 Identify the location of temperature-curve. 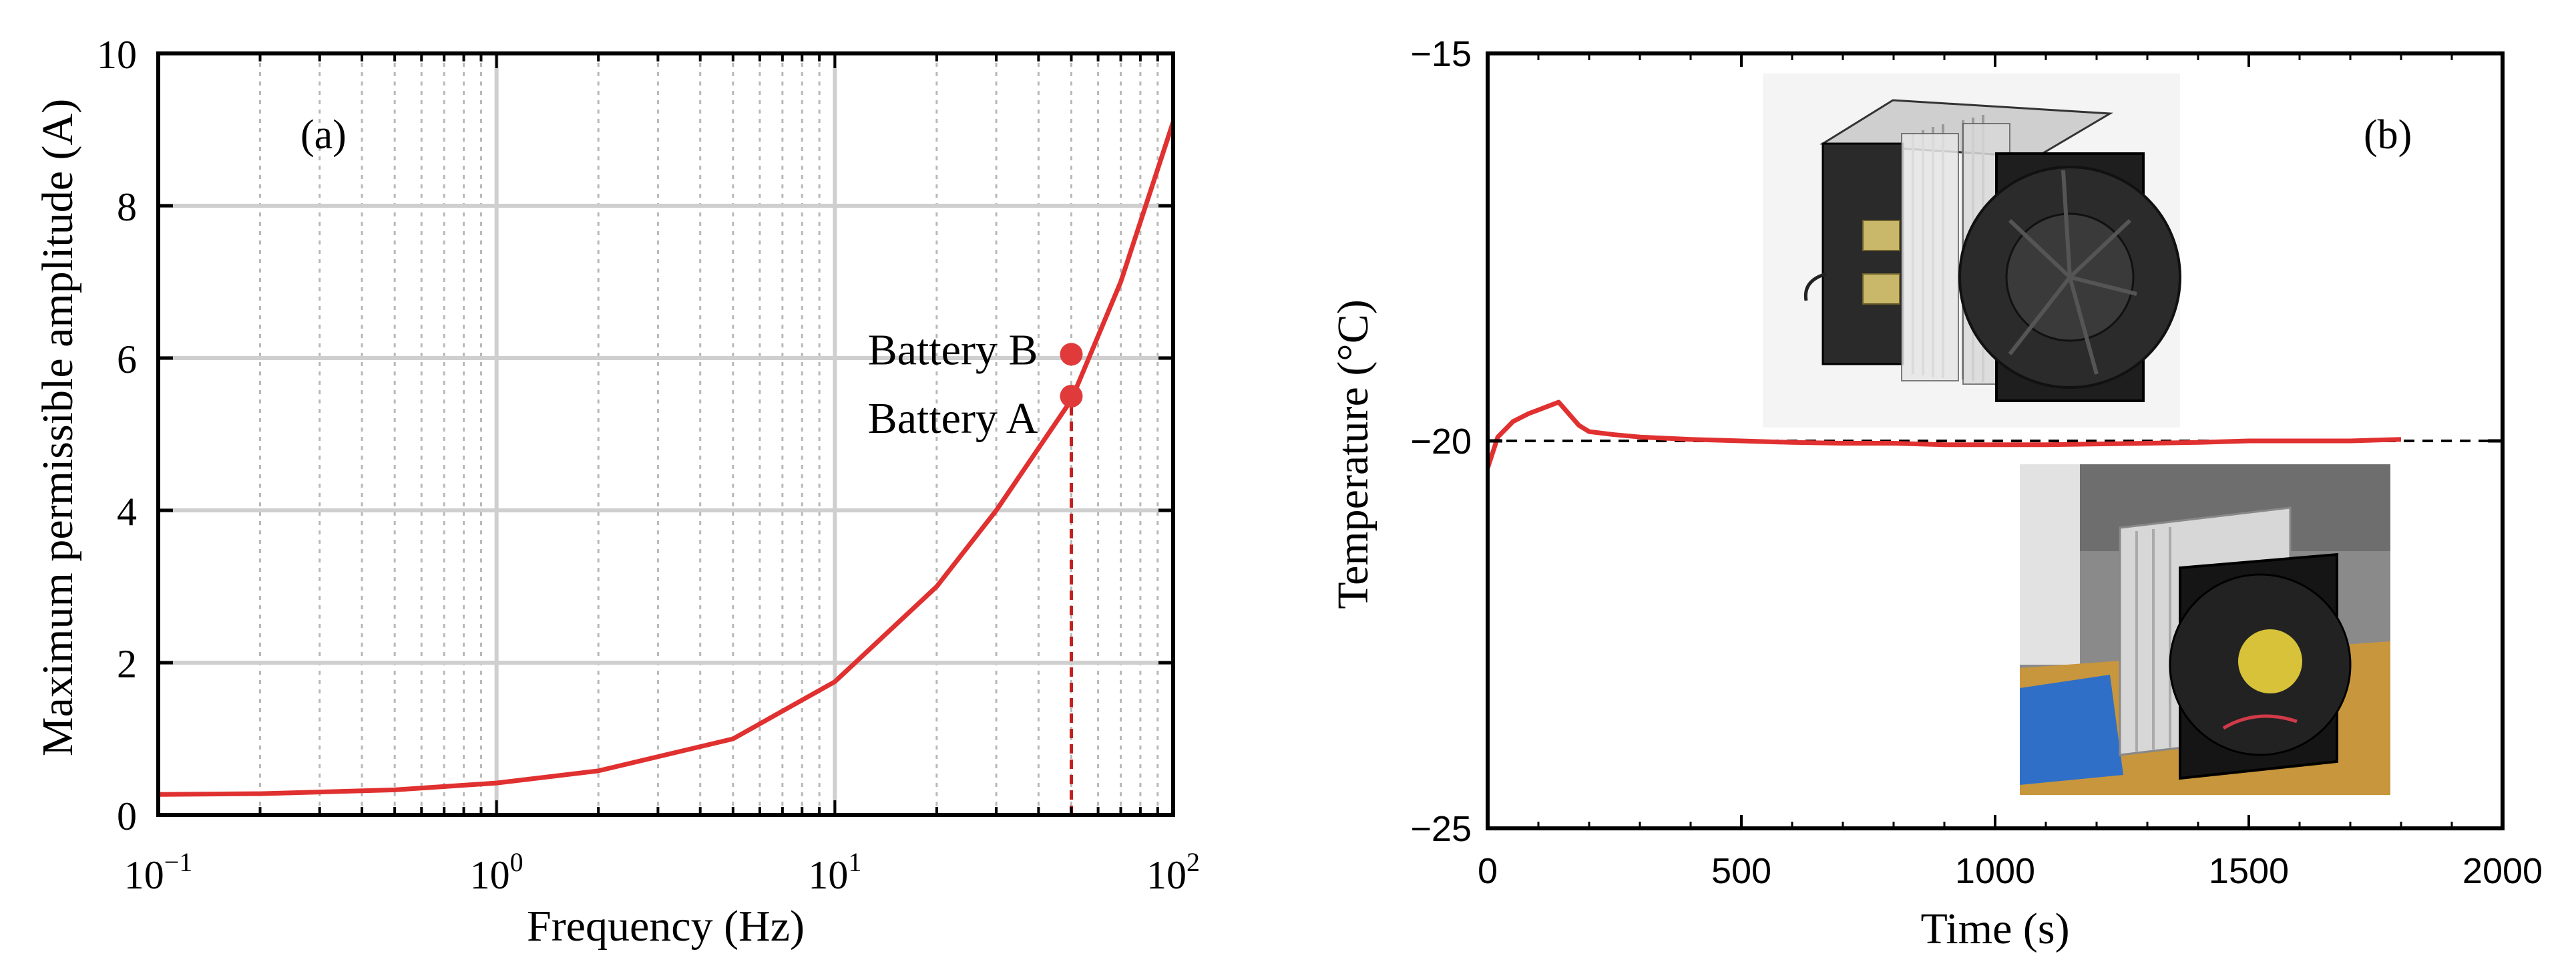
(1945, 434).